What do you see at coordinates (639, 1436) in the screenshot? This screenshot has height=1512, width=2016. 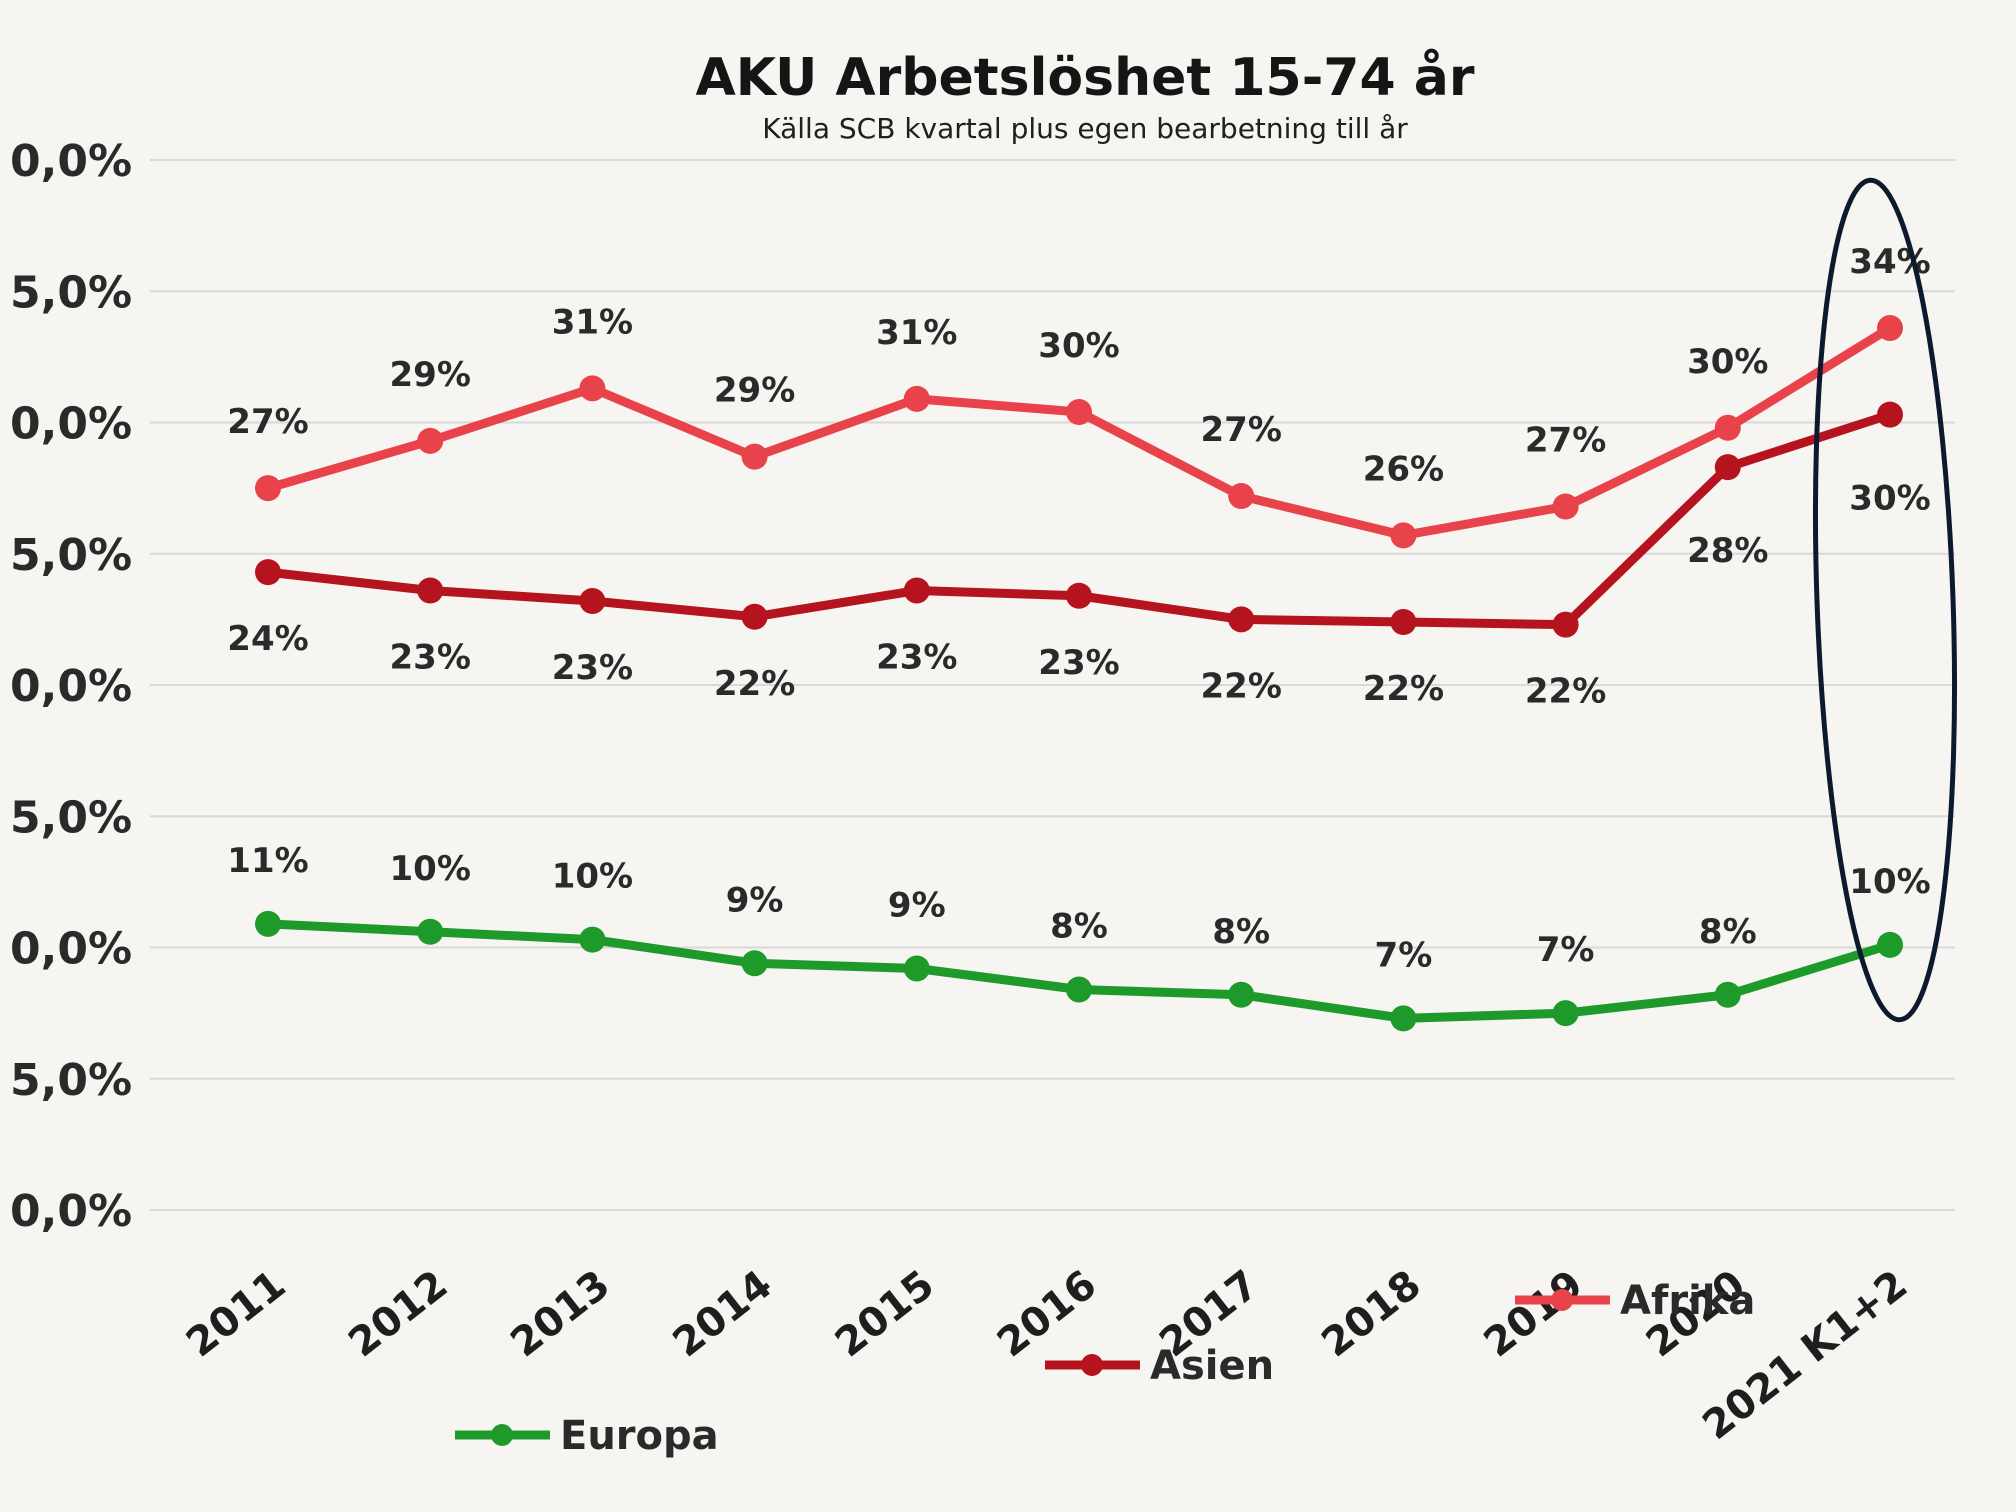 I see `legend-label: Europa` at bounding box center [639, 1436].